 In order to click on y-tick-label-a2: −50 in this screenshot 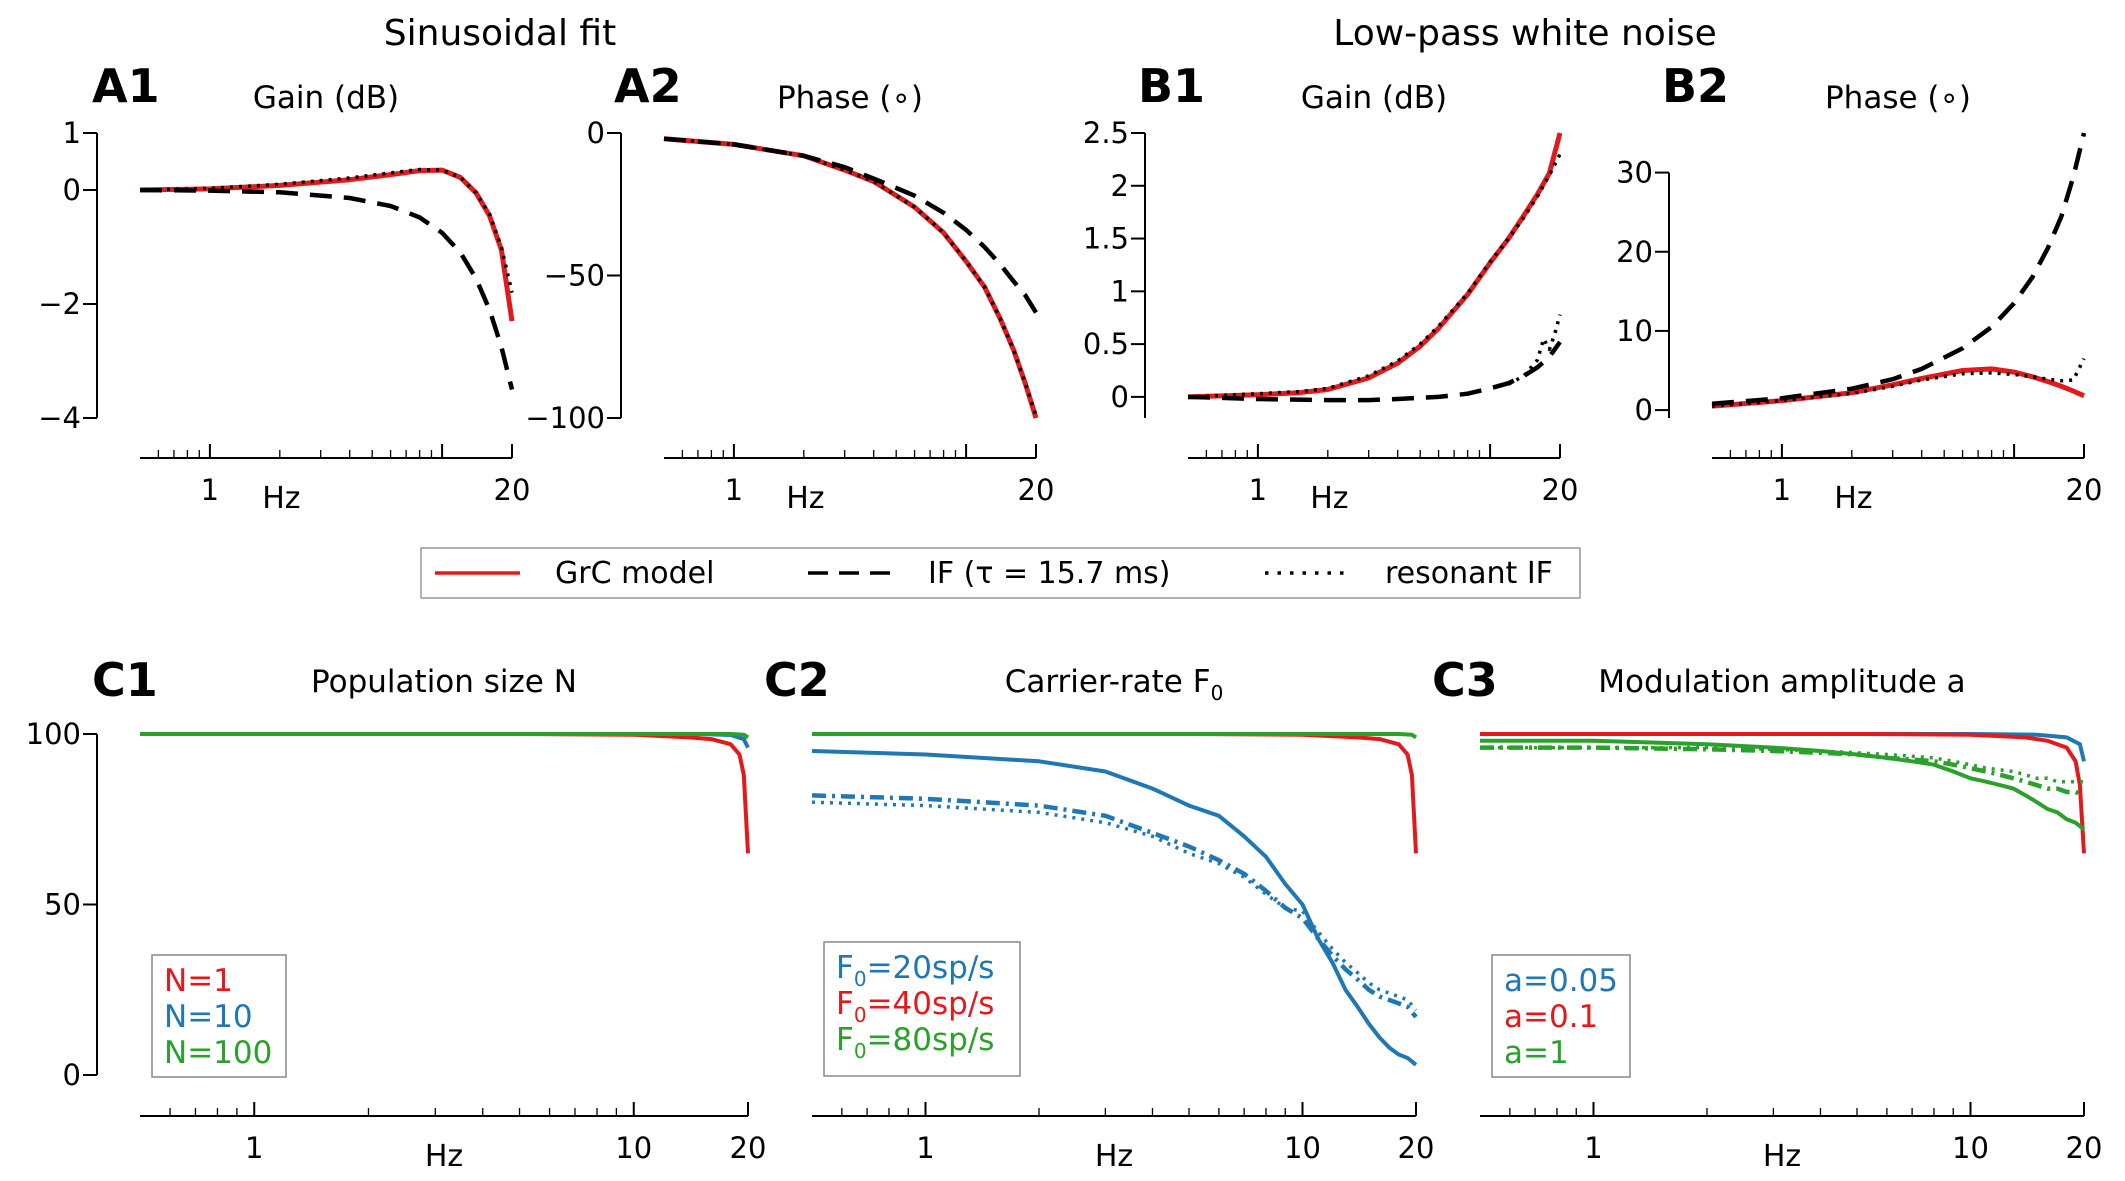, I will do `click(574, 276)`.